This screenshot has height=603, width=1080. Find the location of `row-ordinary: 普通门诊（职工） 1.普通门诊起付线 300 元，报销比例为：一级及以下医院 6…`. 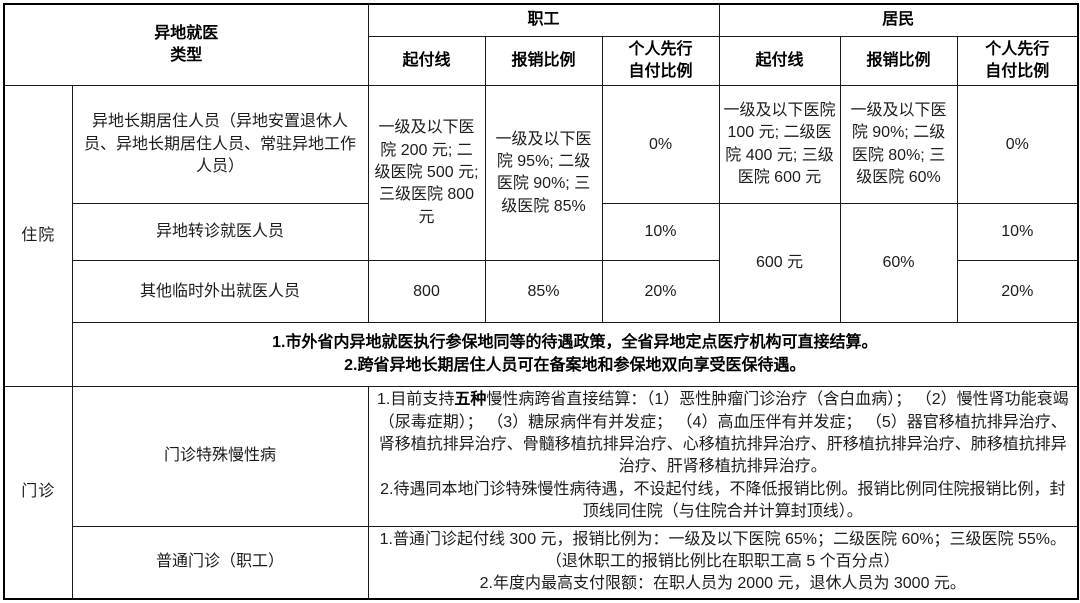

row-ordinary: 普通门诊（职工） 1.普通门诊起付线 300 元，报销比例为：一级及以下医院 6… is located at coordinates (541, 562).